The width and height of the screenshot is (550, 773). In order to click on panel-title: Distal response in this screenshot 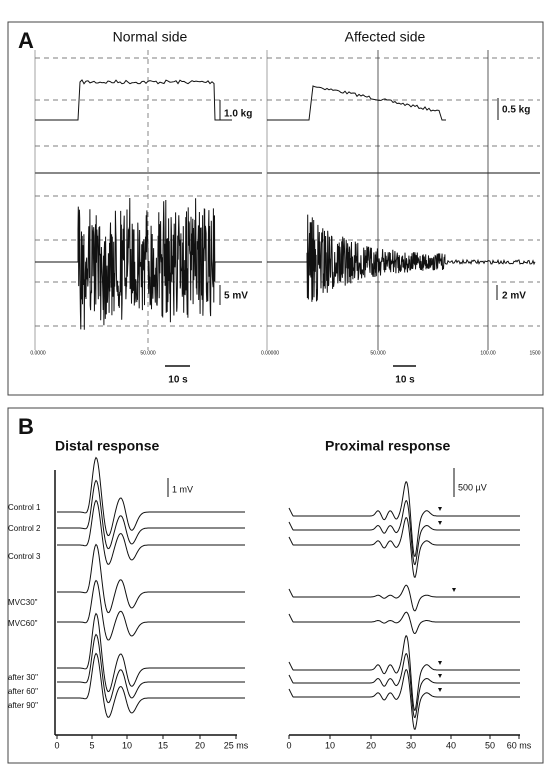, I will do `click(107, 446)`.